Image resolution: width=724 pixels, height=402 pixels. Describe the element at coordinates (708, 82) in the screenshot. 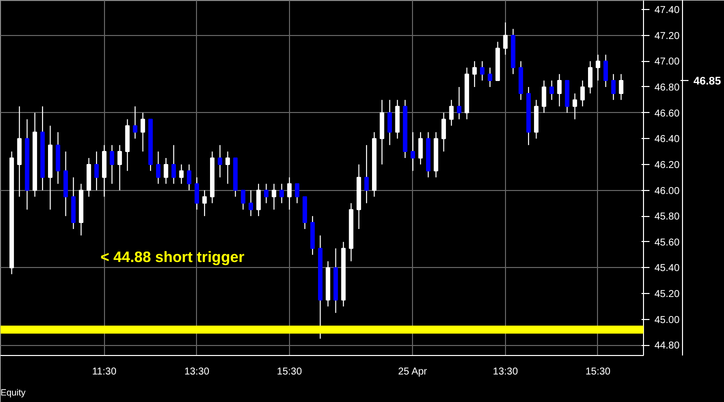

I see `text: 46.85` at that location.